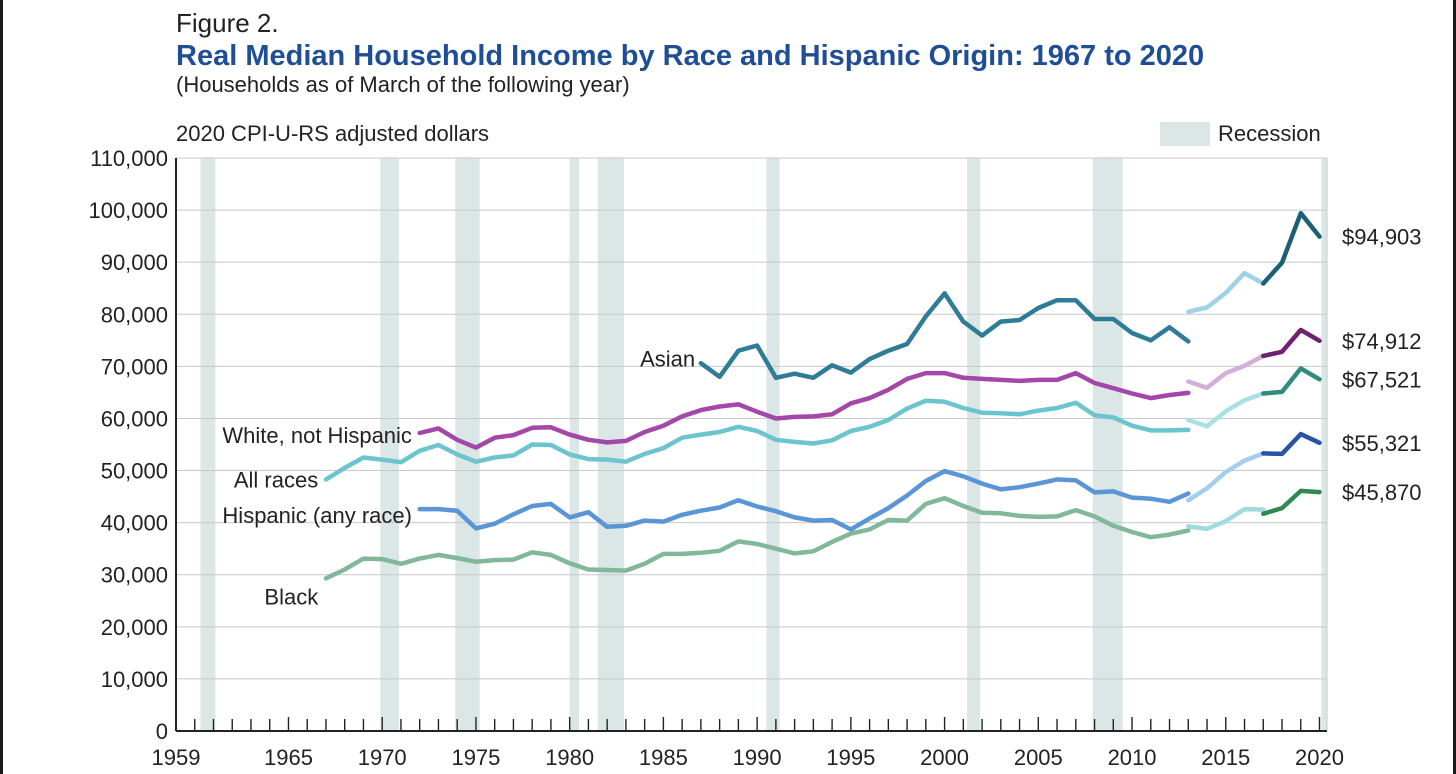  I want to click on y-tick-label: 110,000, so click(129, 158).